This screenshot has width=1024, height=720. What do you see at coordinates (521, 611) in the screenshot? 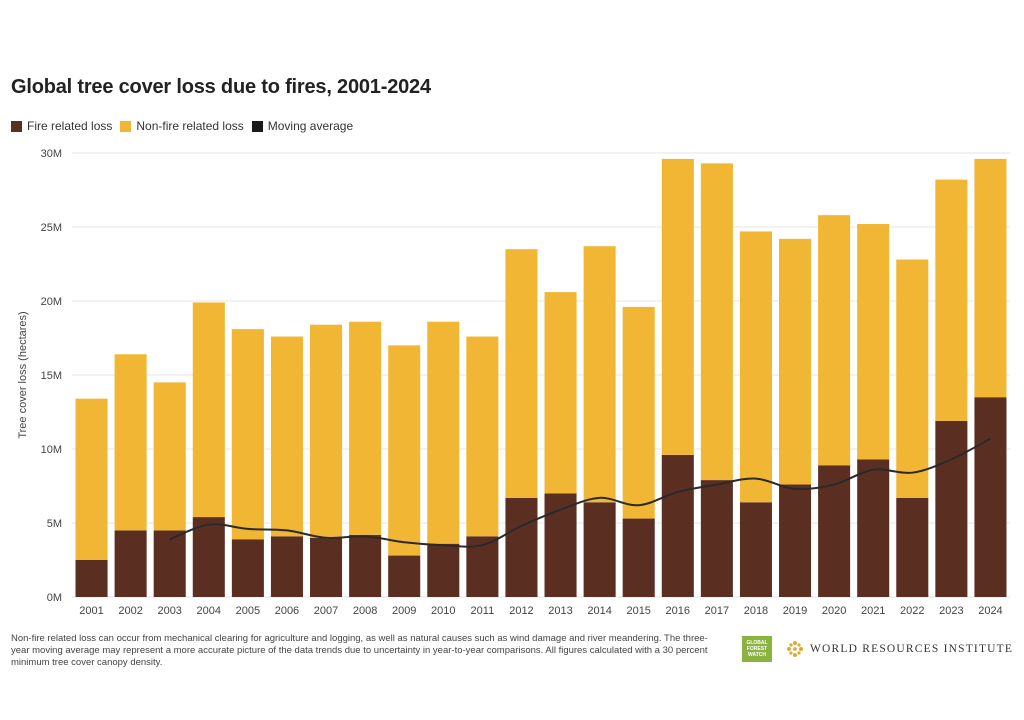
I see `x-tick-label: 2012` at bounding box center [521, 611].